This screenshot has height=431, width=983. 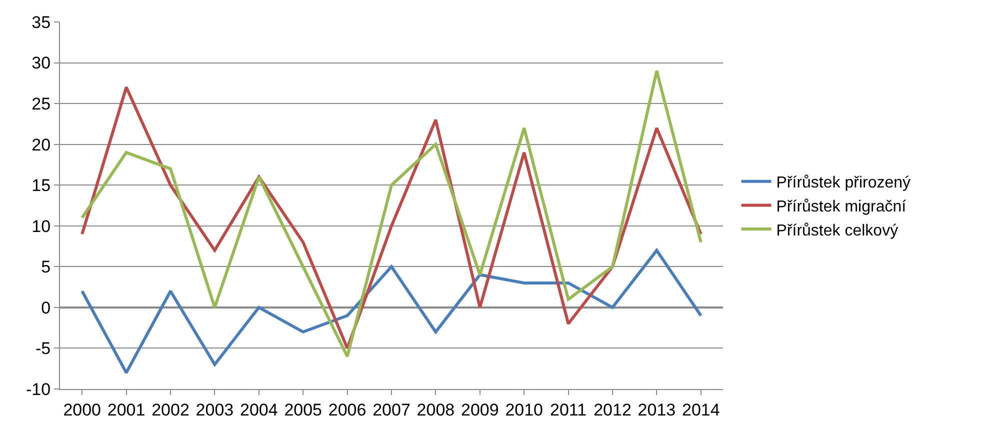 I want to click on x-tick-label: 2012, so click(x=613, y=410).